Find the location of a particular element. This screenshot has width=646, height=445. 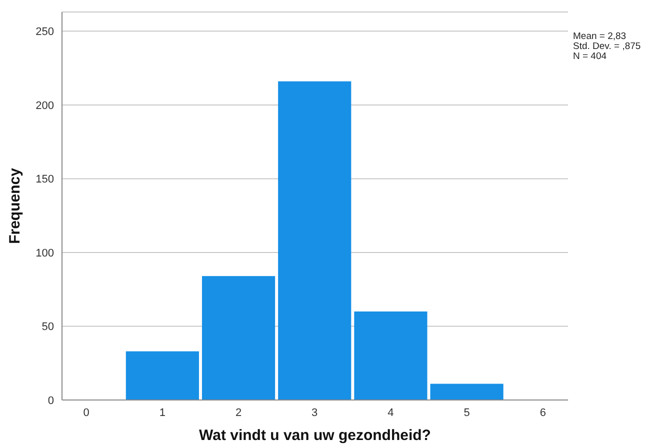

y-tick-label: 100 is located at coordinates (45, 253).